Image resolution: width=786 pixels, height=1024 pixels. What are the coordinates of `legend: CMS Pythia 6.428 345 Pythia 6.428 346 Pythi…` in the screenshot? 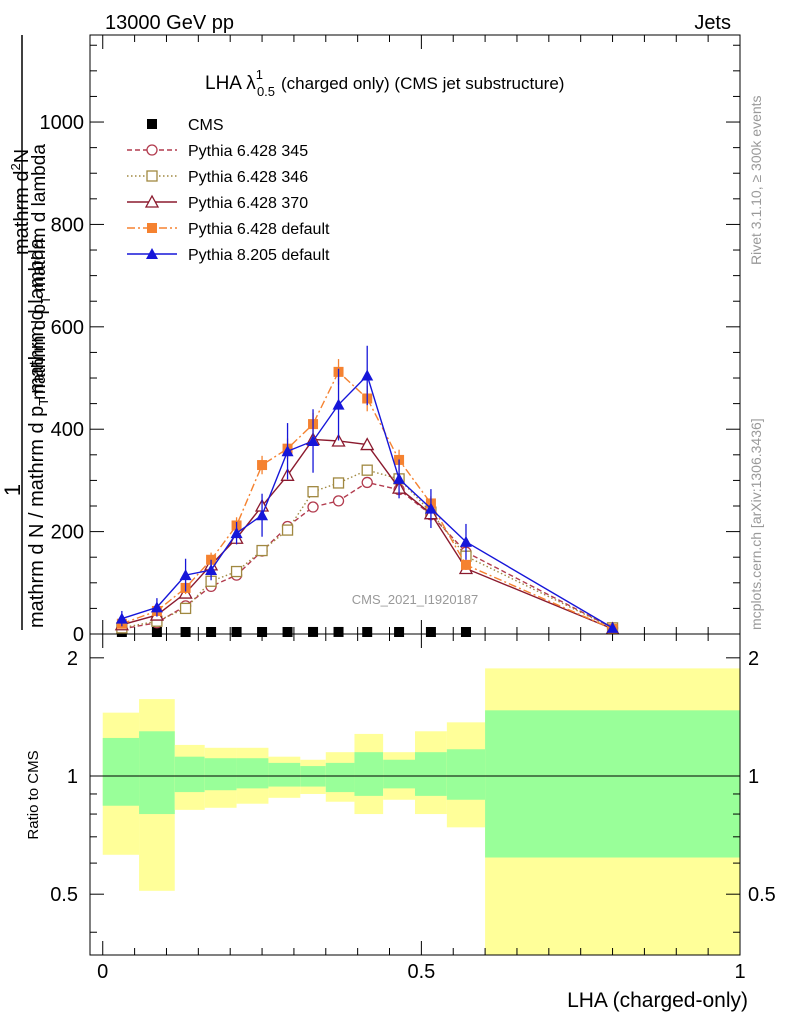 It's located at (228, 190).